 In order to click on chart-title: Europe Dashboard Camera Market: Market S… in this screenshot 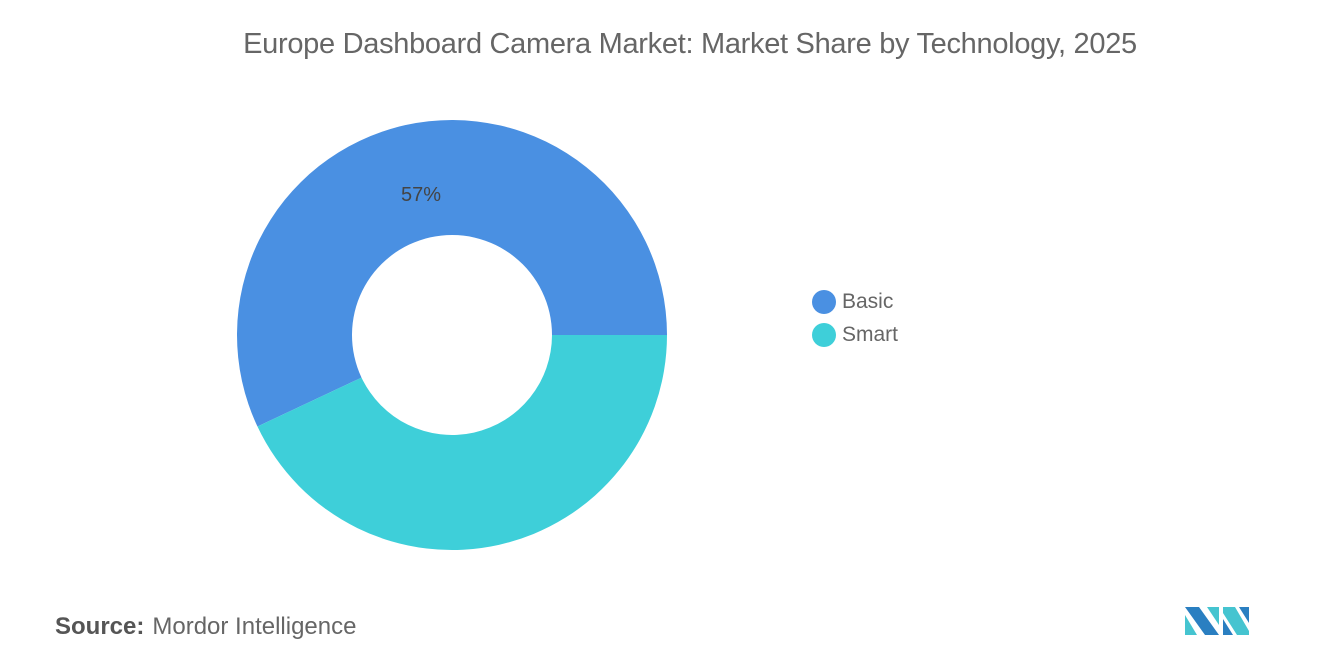, I will do `click(690, 44)`.